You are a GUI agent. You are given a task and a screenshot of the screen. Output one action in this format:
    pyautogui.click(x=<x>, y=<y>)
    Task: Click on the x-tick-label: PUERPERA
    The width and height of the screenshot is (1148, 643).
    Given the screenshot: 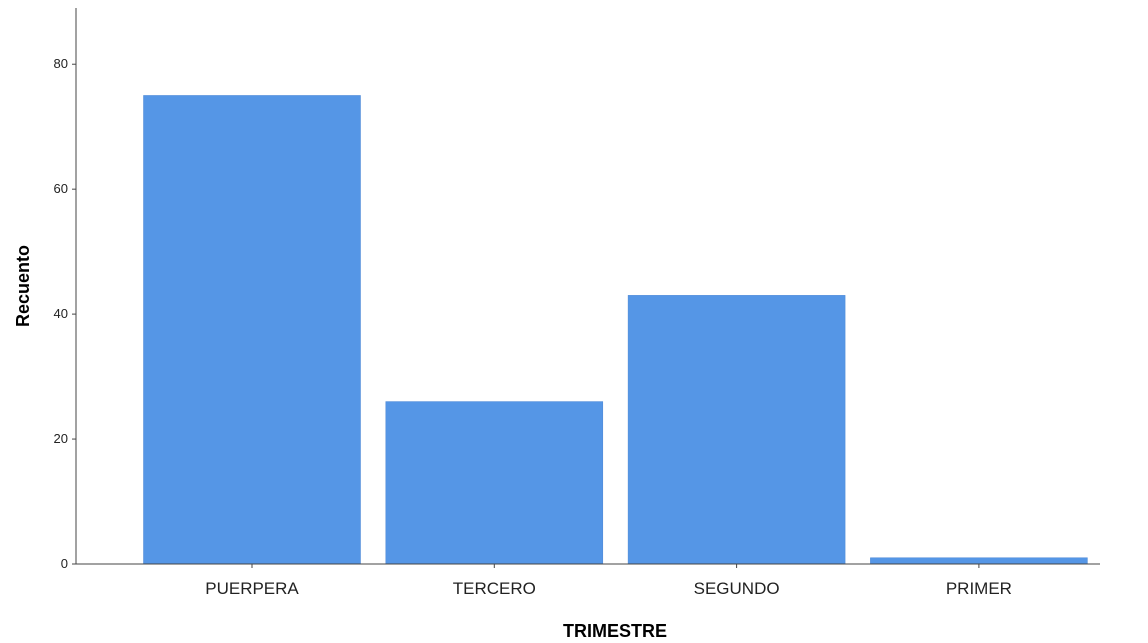 What is the action you would take?
    pyautogui.click(x=252, y=588)
    